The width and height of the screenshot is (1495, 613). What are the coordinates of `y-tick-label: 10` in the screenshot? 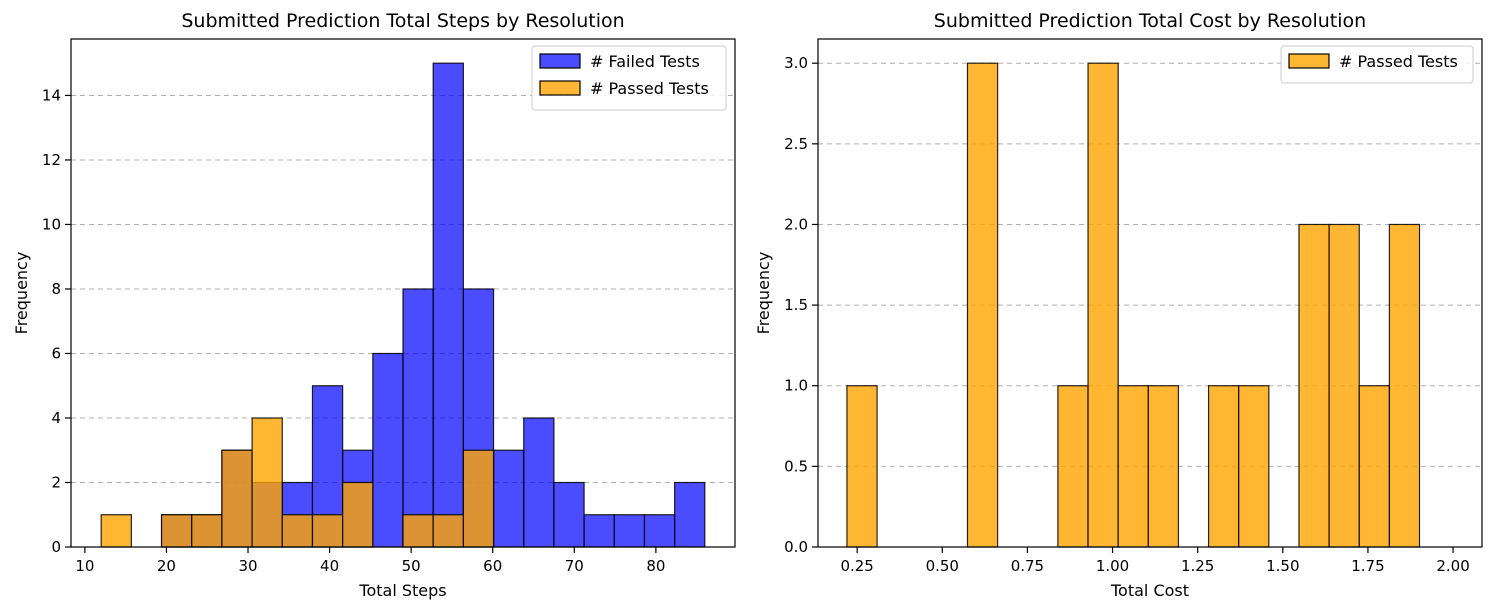 It's located at (51, 224).